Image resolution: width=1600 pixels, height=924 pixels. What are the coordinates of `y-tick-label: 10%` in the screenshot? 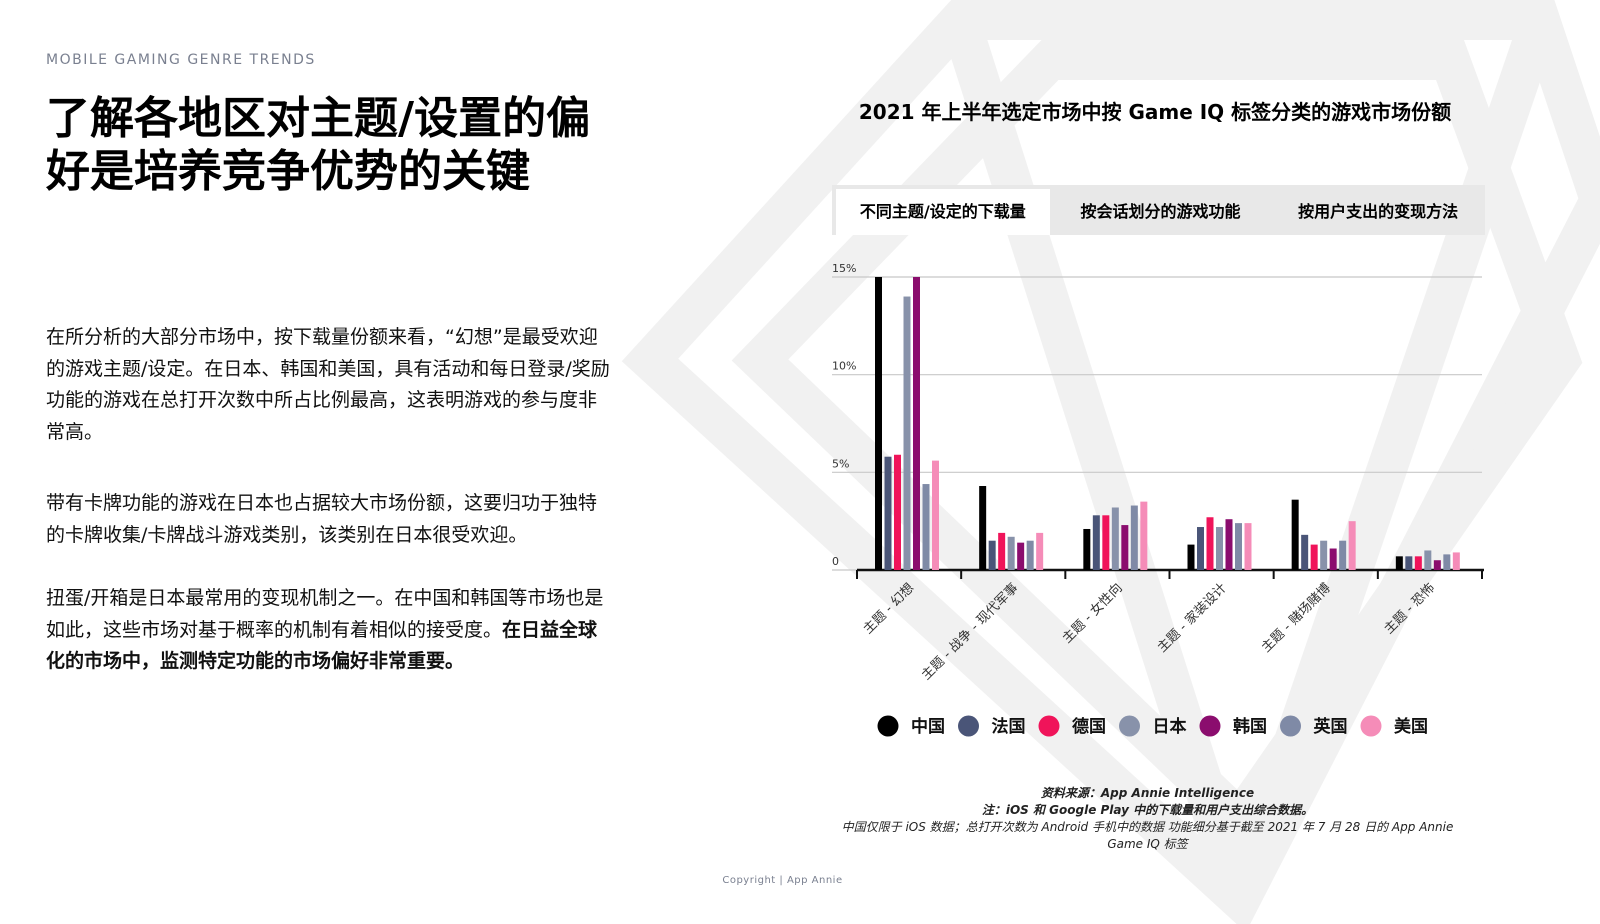 It's located at (844, 366).